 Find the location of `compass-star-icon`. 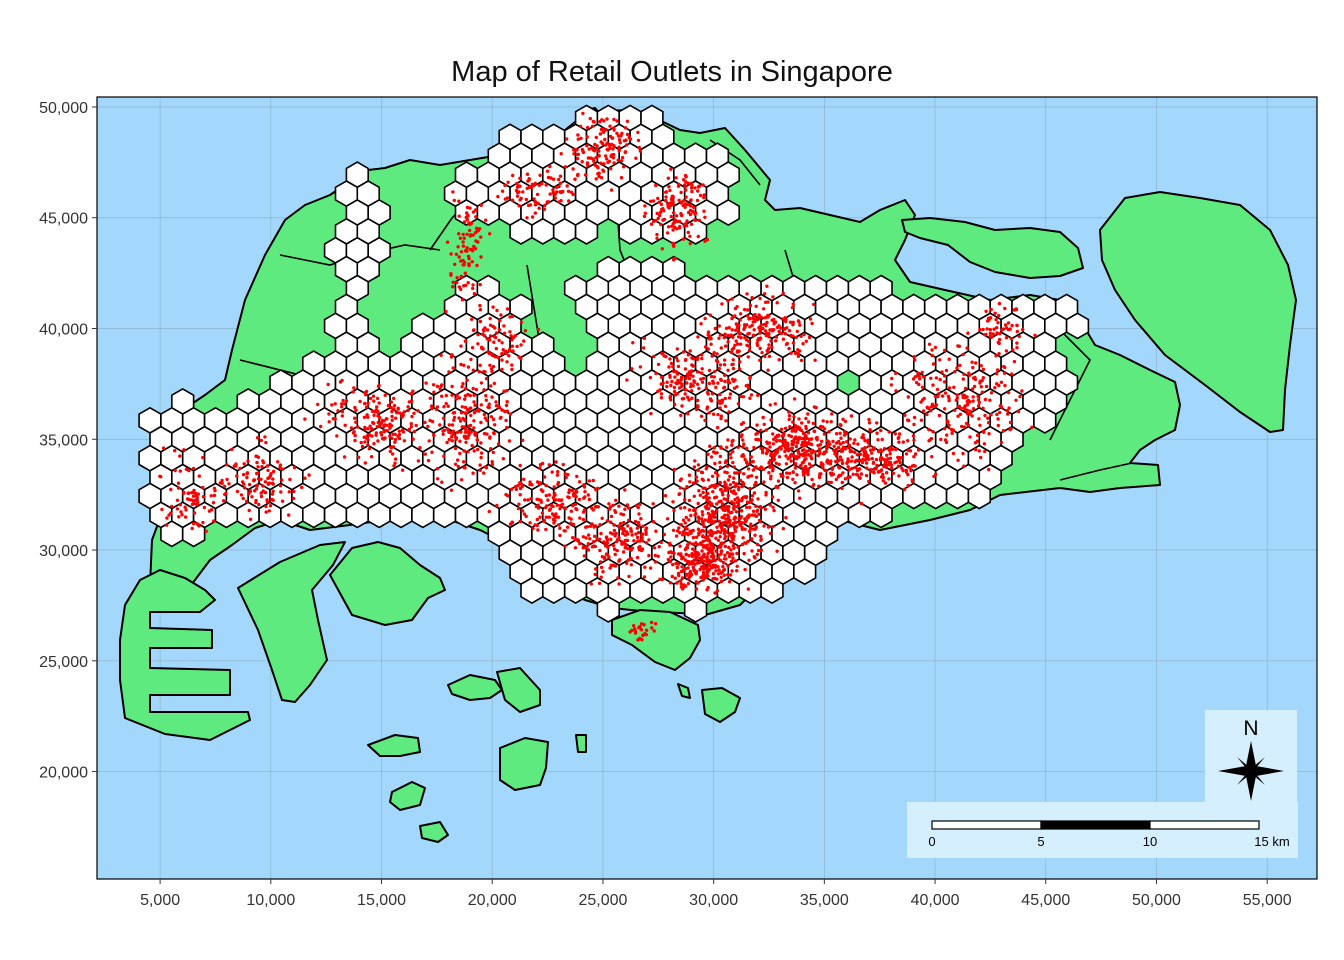

compass-star-icon is located at coordinates (1251, 771).